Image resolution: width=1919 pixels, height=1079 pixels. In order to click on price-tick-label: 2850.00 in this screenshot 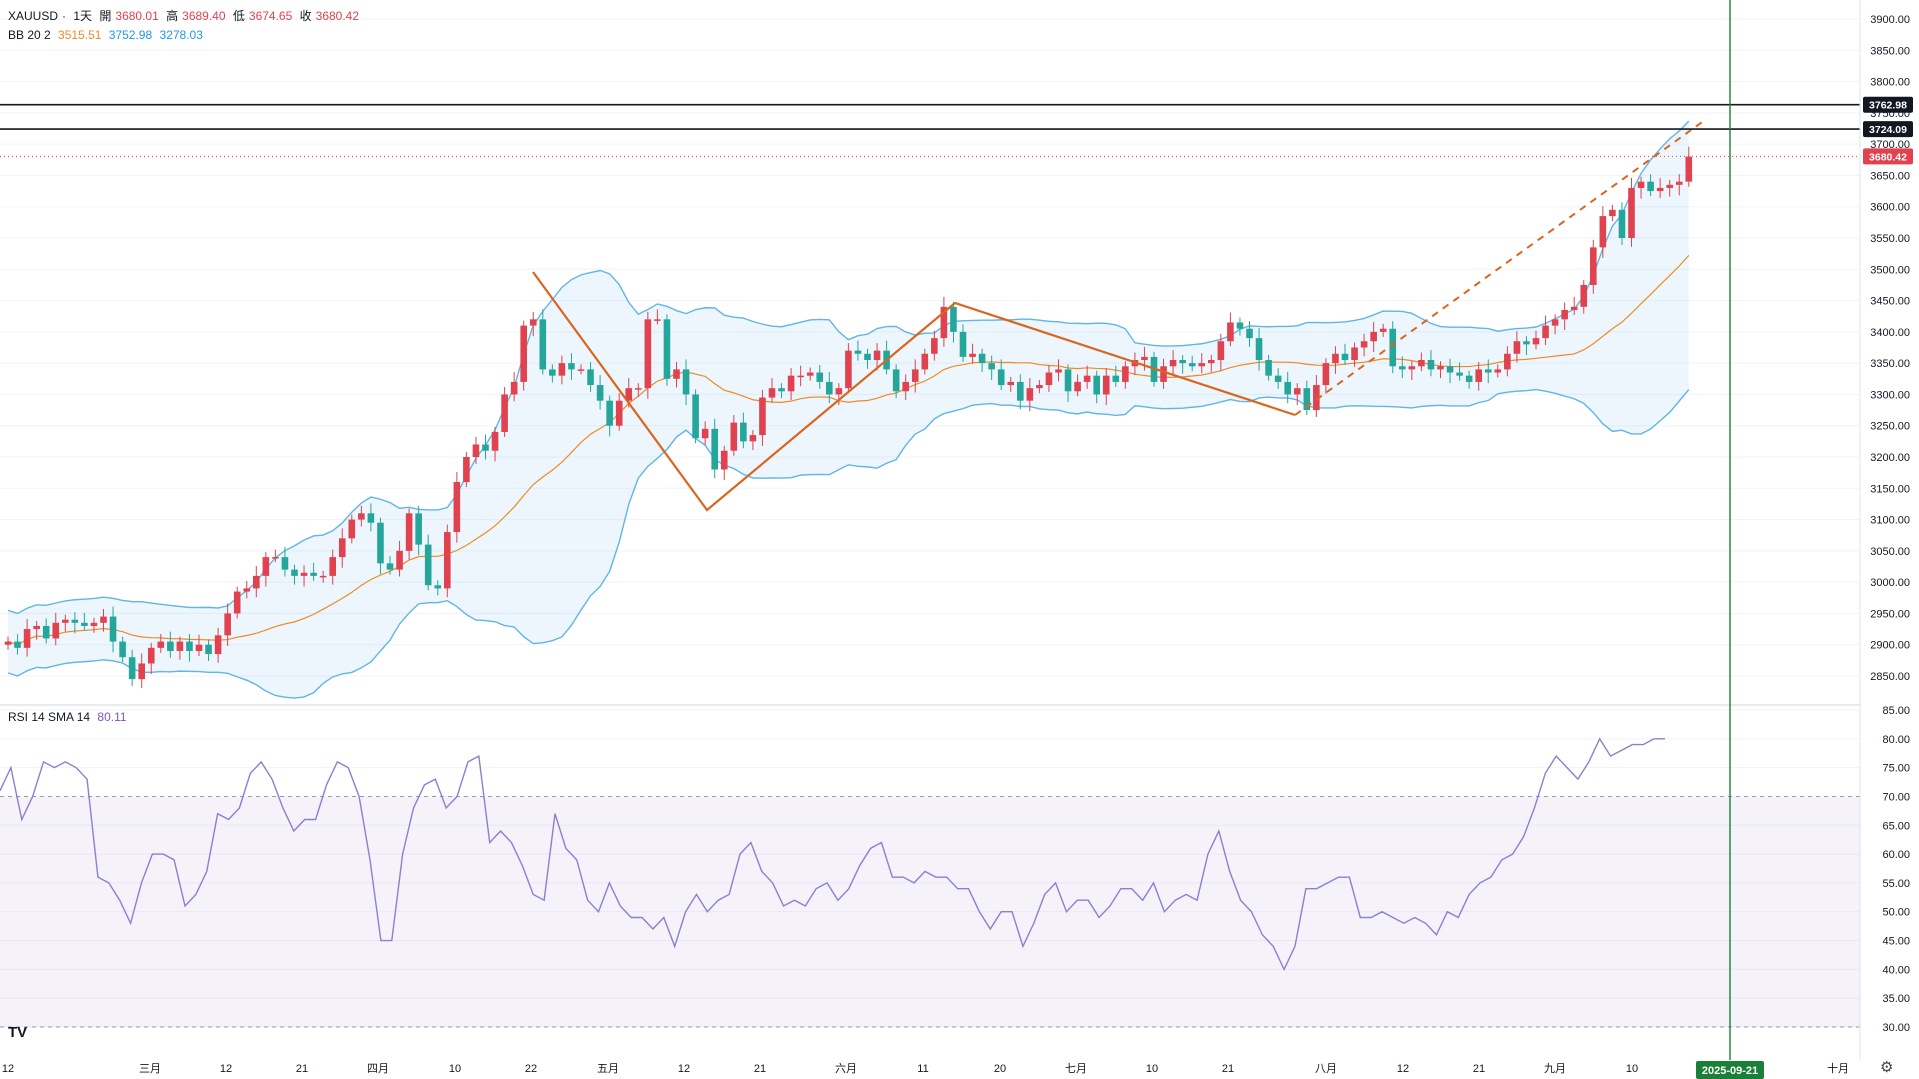, I will do `click(1890, 677)`.